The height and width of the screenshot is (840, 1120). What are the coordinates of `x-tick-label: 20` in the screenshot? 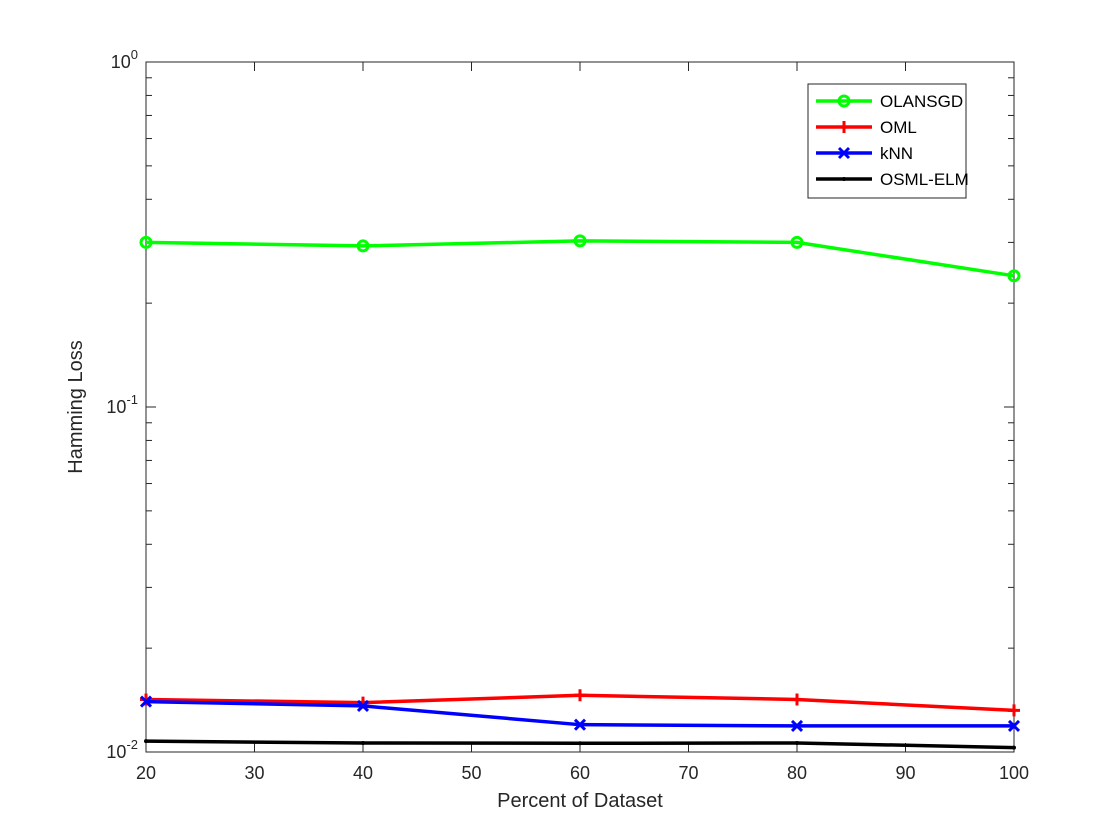 It's located at (146, 773).